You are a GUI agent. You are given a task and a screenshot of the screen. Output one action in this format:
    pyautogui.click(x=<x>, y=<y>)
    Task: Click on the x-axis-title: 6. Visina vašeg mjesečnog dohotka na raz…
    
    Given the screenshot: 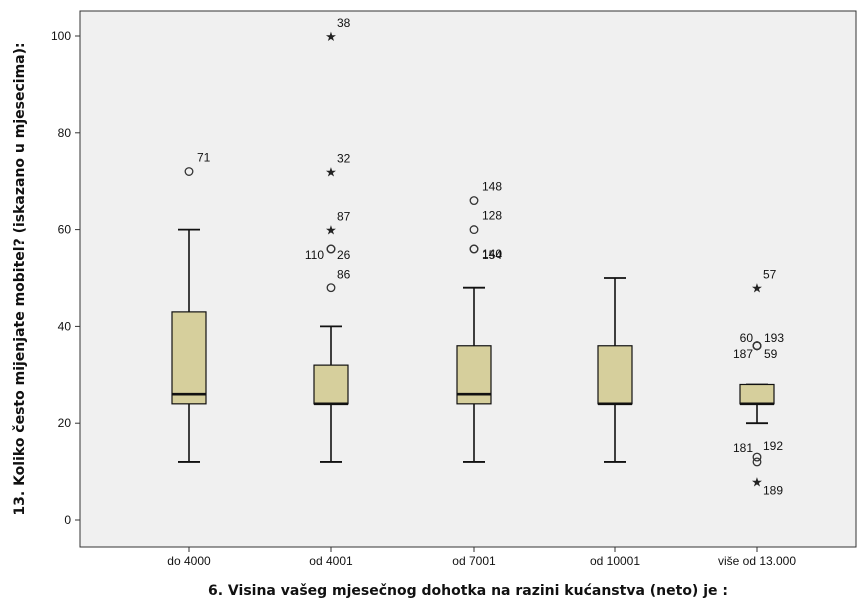 What is the action you would take?
    pyautogui.click(x=468, y=591)
    